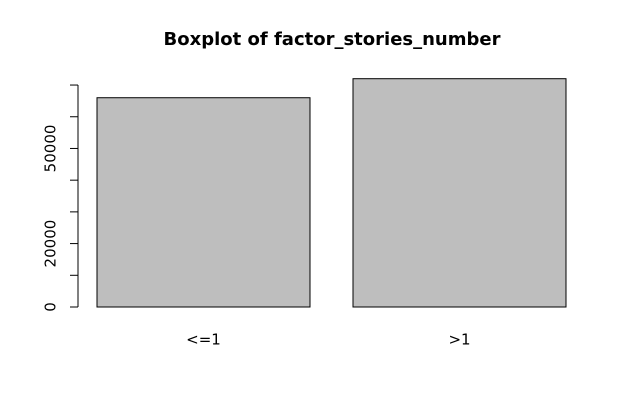 Image resolution: width=626 pixels, height=408 pixels. What do you see at coordinates (51, 307) in the screenshot?
I see `y-tick-label: 0` at bounding box center [51, 307].